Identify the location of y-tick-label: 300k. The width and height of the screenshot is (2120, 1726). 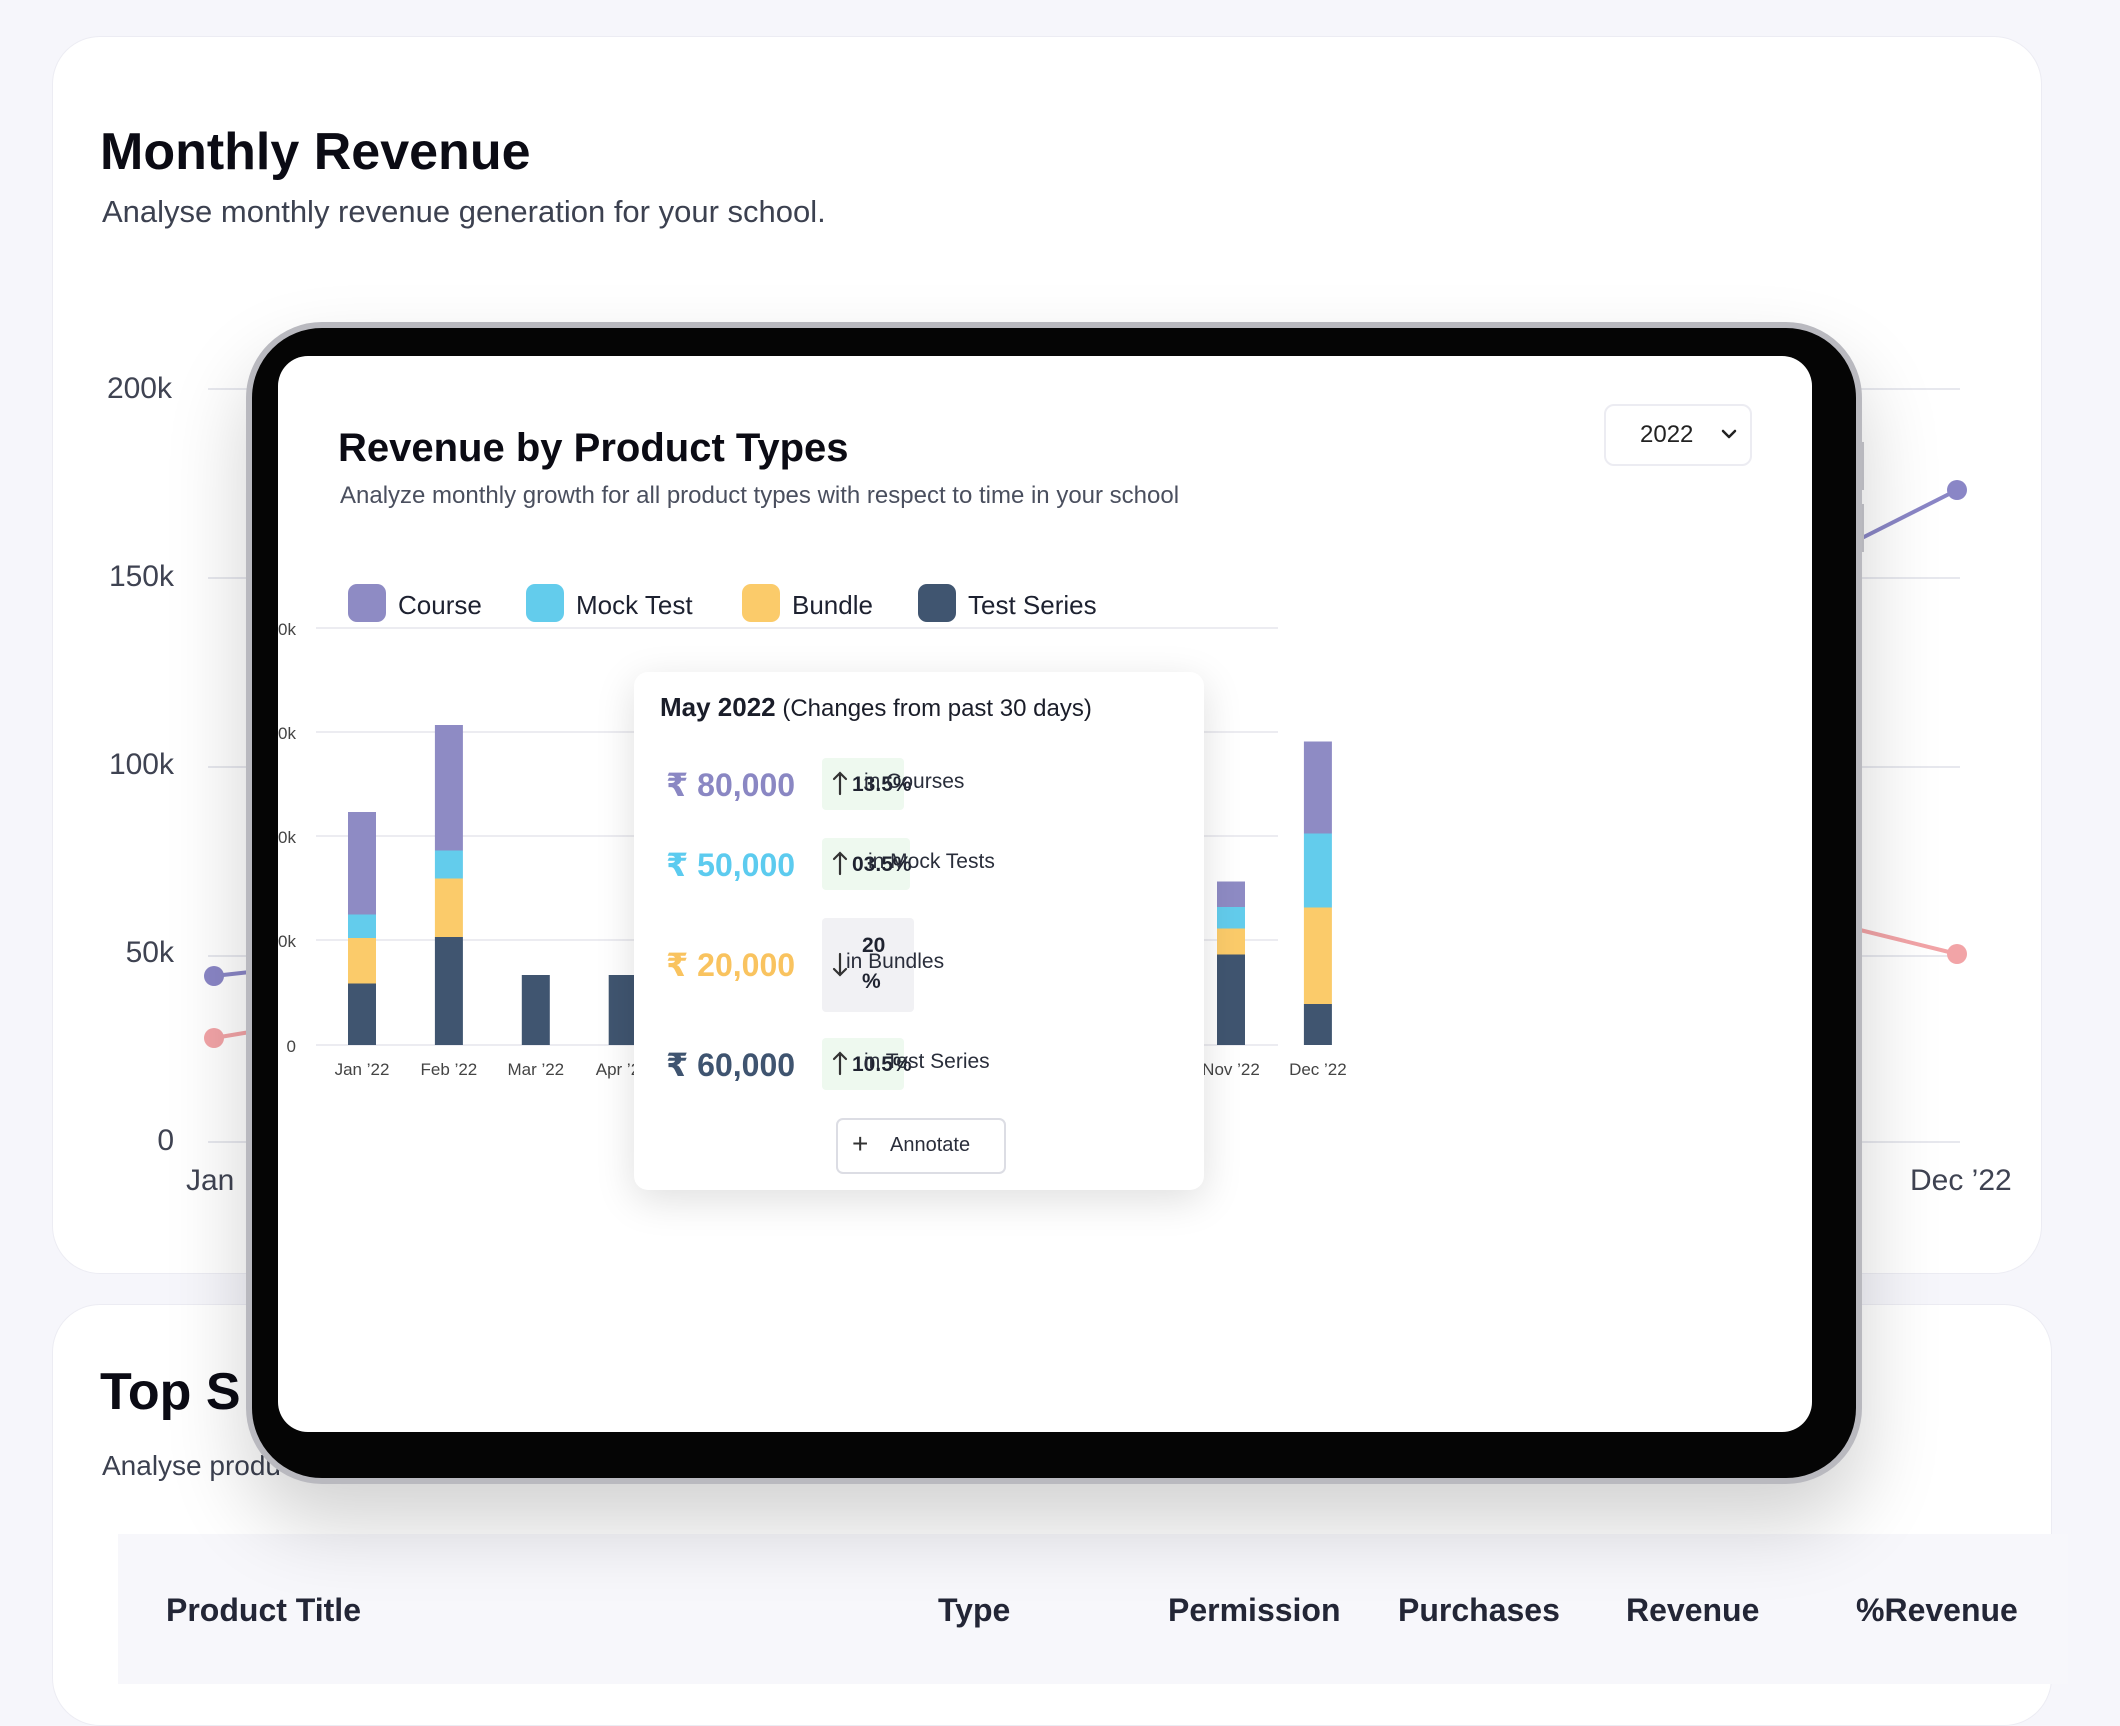
(287, 837).